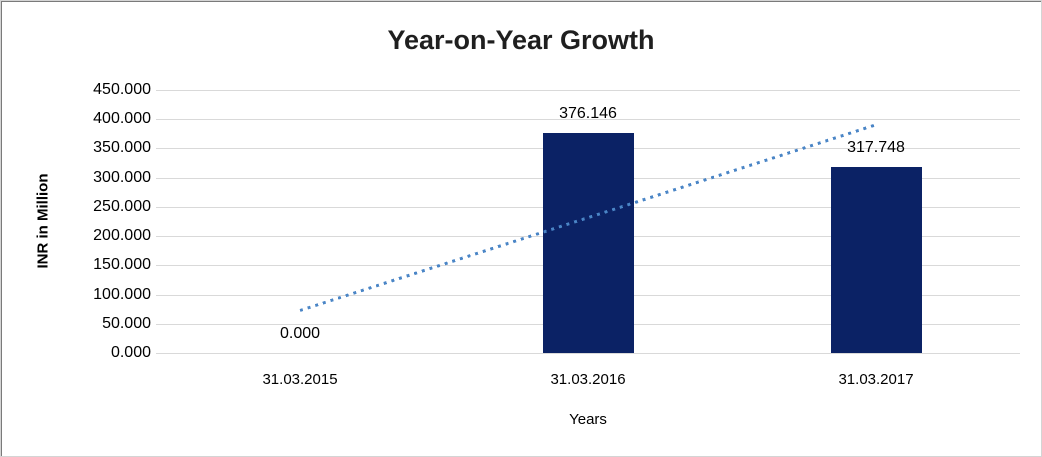  Describe the element at coordinates (130, 352) in the screenshot. I see `y-axis-tick-label: 0.000` at that location.